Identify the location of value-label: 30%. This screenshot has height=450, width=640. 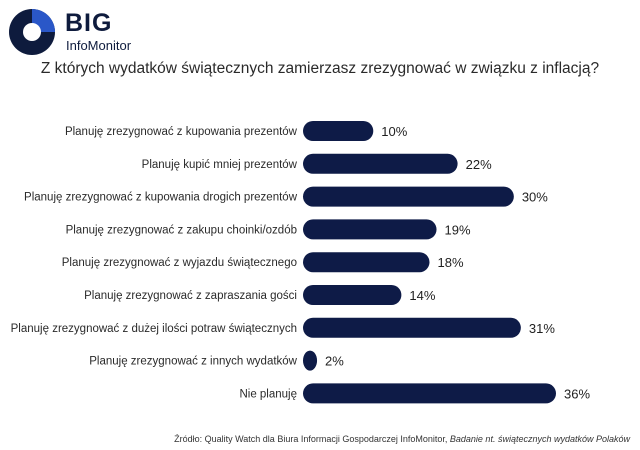
(535, 197).